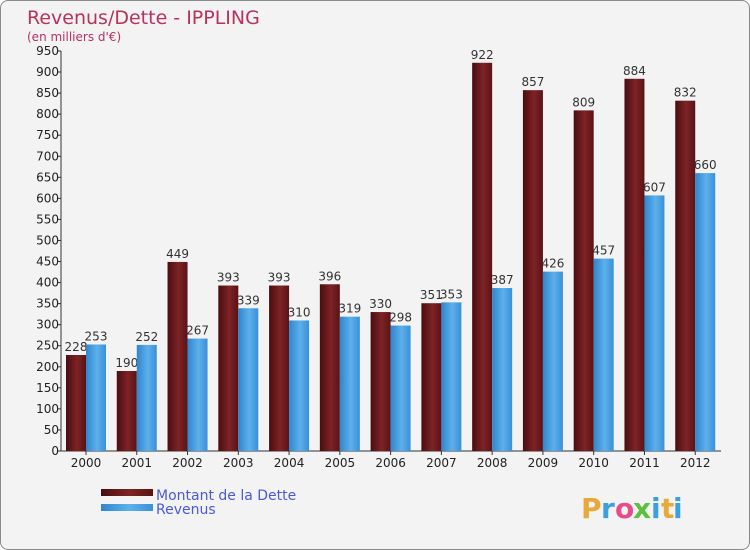  I want to click on logo-letter: o, so click(624, 508).